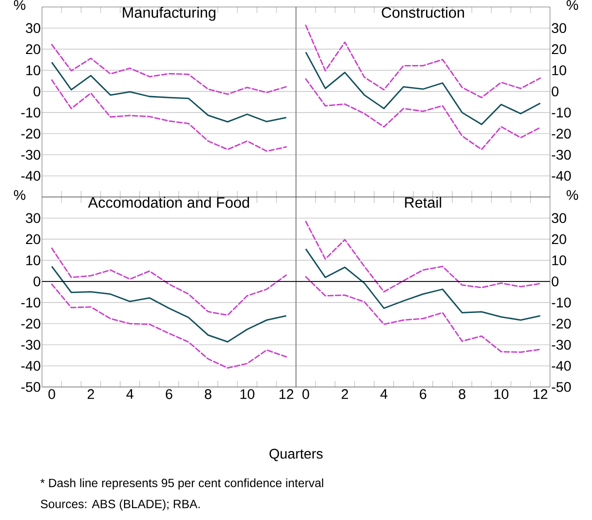  Describe the element at coordinates (296, 455) in the screenshot. I see `x-axis-title: Quarters` at that location.